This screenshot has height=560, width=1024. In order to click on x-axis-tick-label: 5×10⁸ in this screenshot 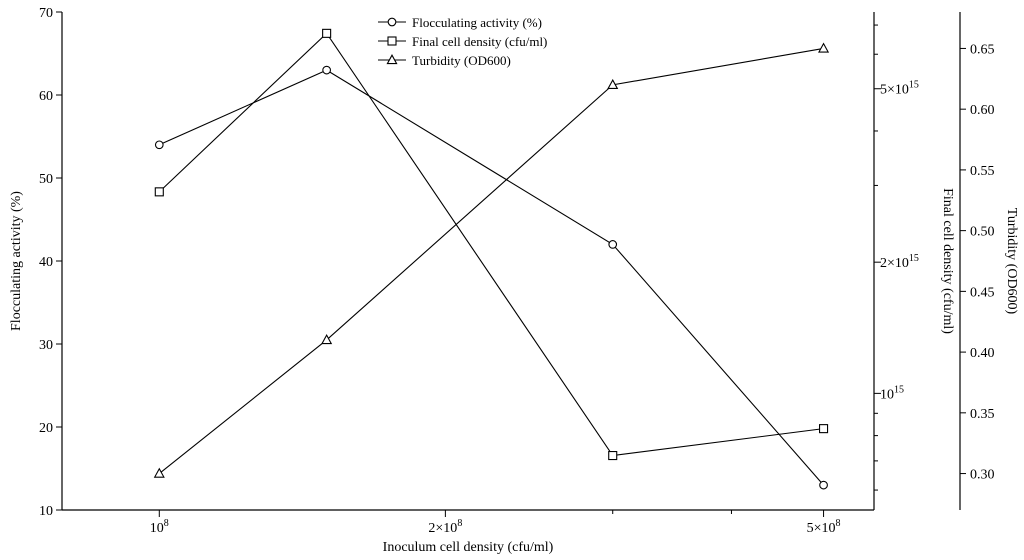, I will do `click(824, 527)`.